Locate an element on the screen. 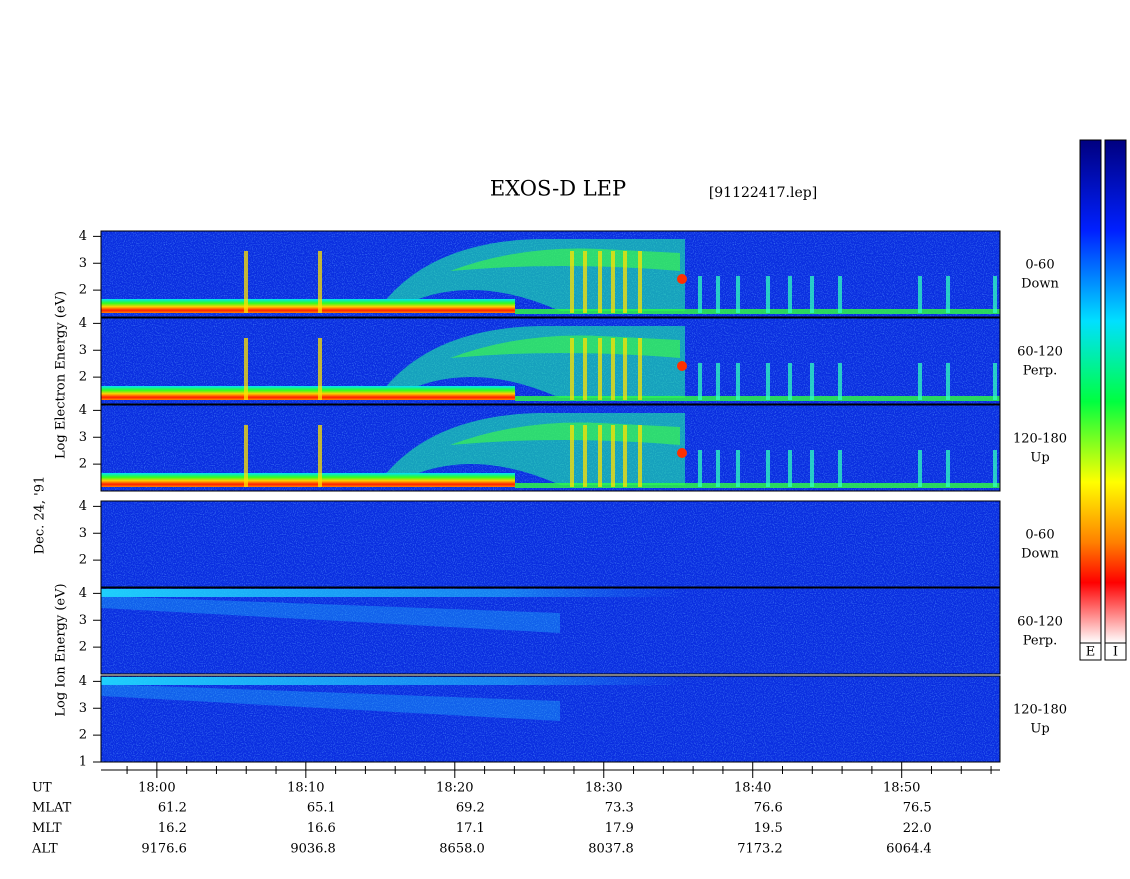 The width and height of the screenshot is (1130, 879). colorbar-label: I is located at coordinates (1115, 652).